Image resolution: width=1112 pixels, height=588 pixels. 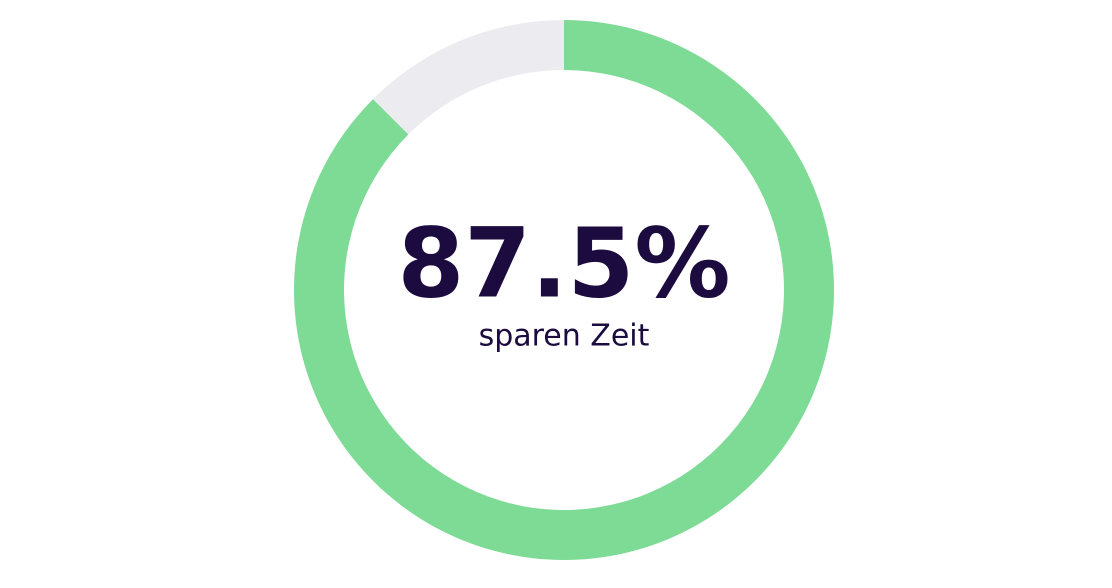 What do you see at coordinates (563, 263) in the screenshot?
I see `center-value: 87.5%` at bounding box center [563, 263].